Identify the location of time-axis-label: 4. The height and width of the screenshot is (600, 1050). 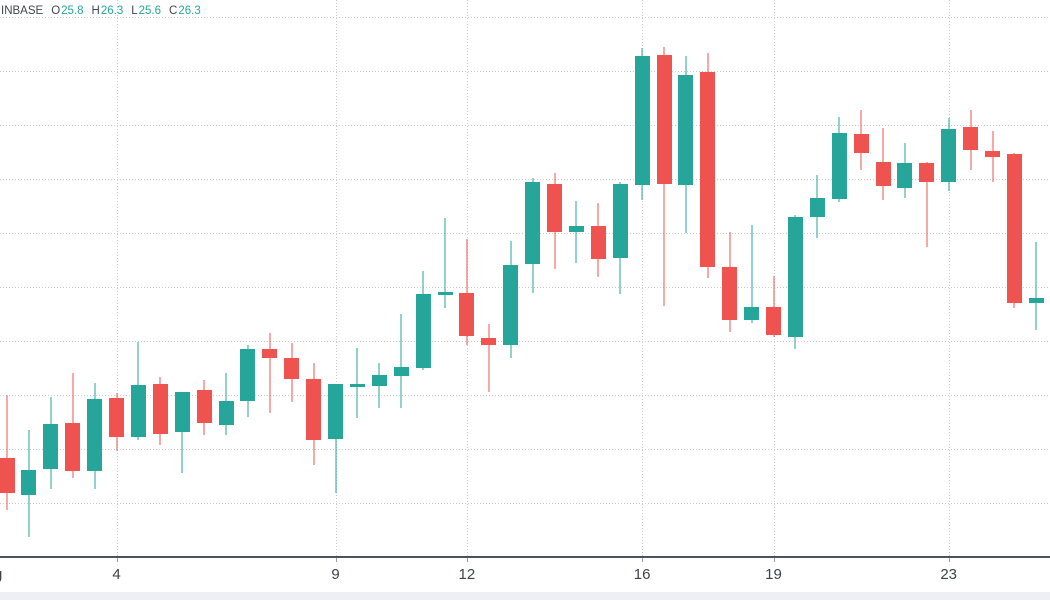
(116, 574).